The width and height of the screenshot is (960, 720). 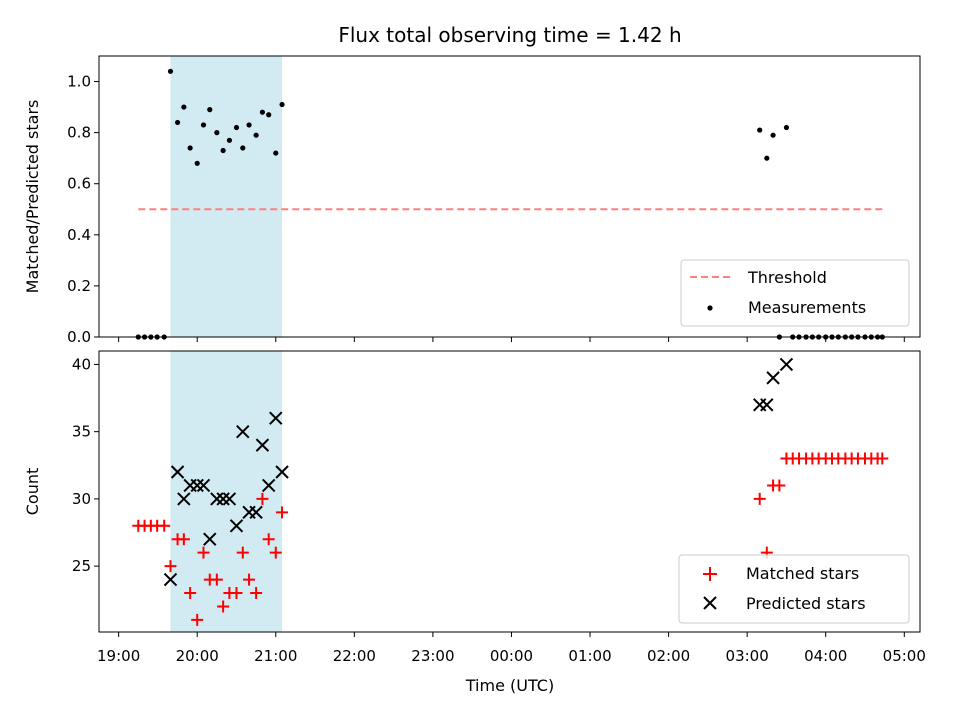 What do you see at coordinates (83, 209) in the screenshot?
I see `ratio-y-ticks: 0.0 0.2 0.4 0.6 0.8 1.0` at bounding box center [83, 209].